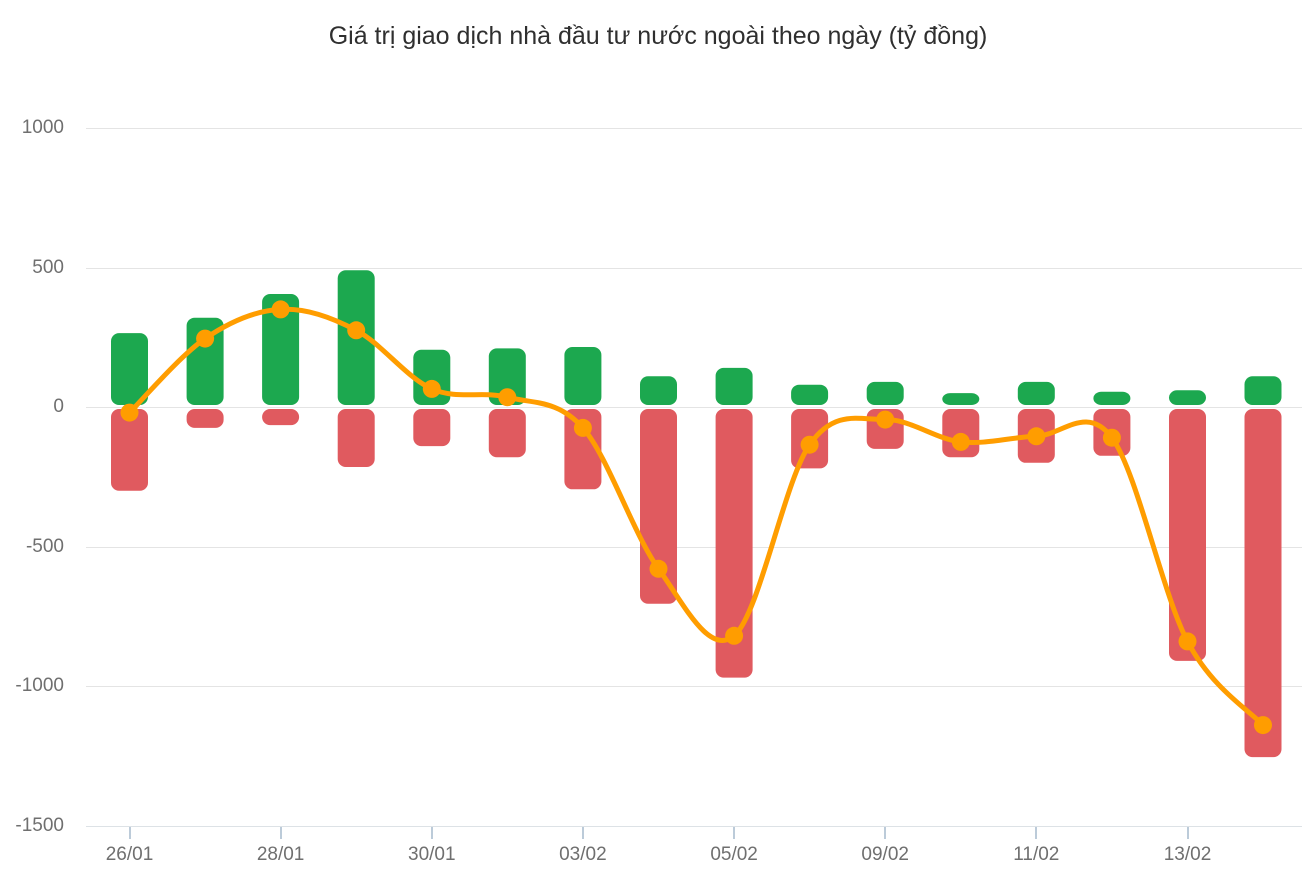  What do you see at coordinates (583, 854) in the screenshot?
I see `x-axis-label: 03/02` at bounding box center [583, 854].